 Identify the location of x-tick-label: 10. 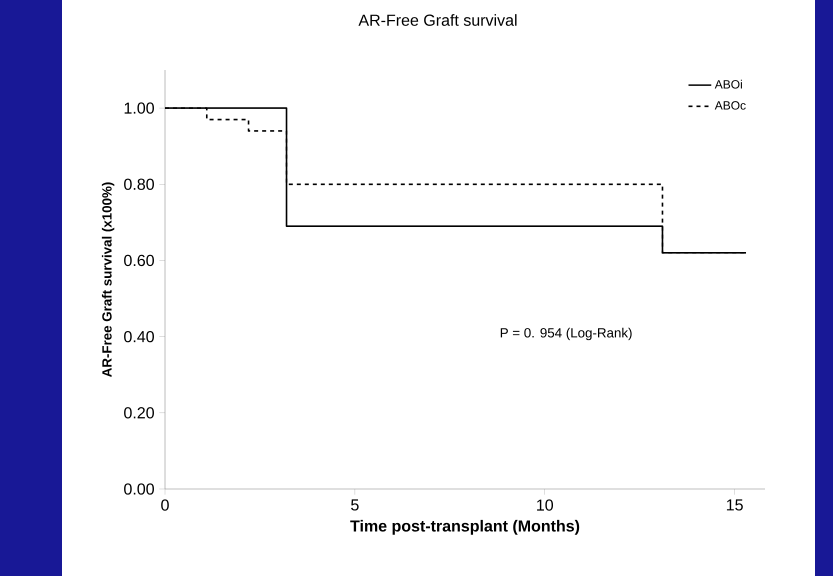
(545, 505).